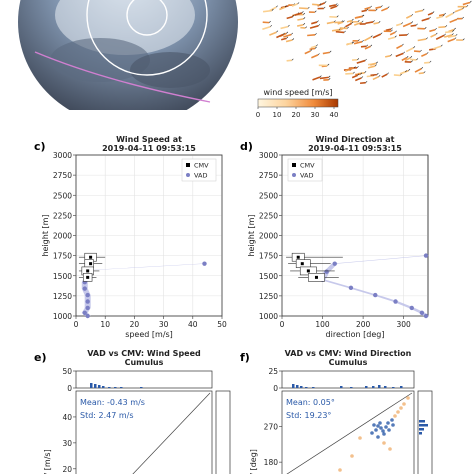 The image size is (474, 474). Describe the element at coordinates (363, 324) in the screenshot. I see `x-tick-label: 200` at that location.